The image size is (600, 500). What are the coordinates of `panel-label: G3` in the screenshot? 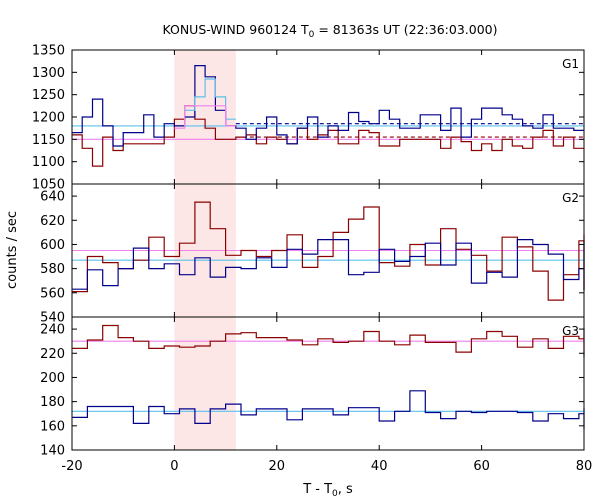 It's located at (570, 331).